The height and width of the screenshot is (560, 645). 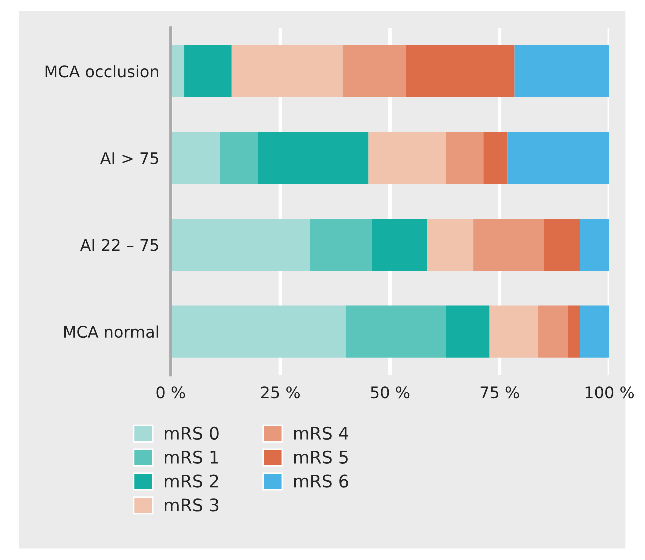 I want to click on y-tick-label: AI > 75, so click(x=129, y=158).